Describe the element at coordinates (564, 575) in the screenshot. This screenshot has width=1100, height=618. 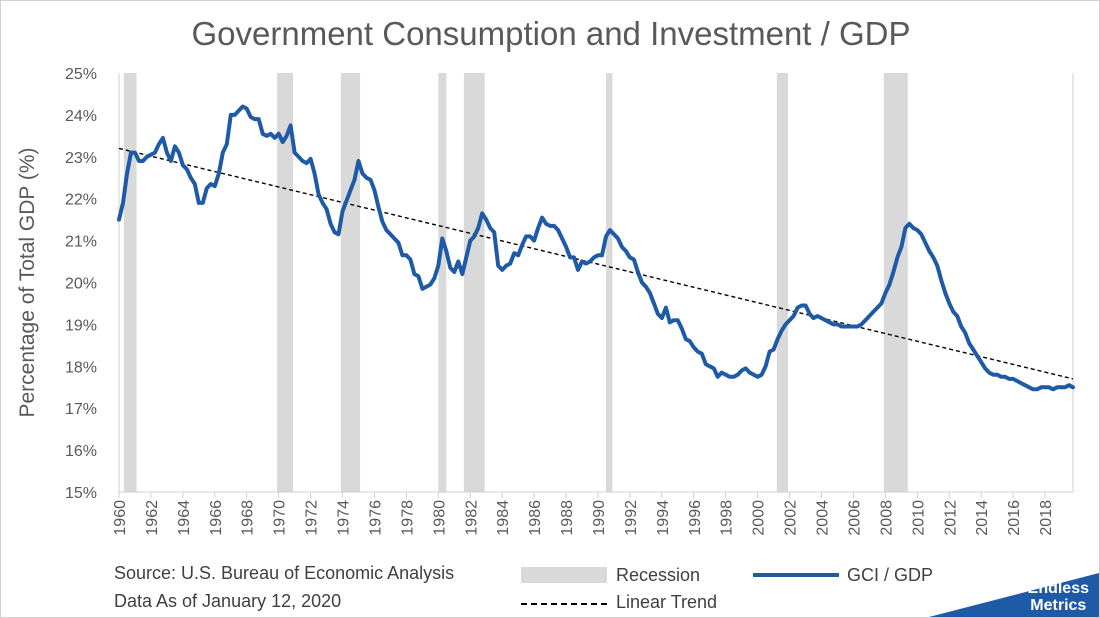
I see `legend-recession-swatch` at that location.